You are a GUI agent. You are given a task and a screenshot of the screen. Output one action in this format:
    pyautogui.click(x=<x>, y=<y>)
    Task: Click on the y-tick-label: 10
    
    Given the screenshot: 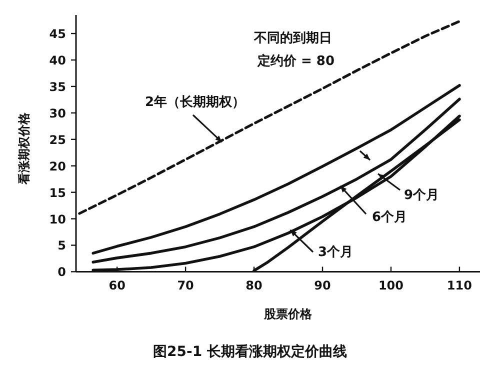 What is the action you would take?
    pyautogui.click(x=57, y=219)
    